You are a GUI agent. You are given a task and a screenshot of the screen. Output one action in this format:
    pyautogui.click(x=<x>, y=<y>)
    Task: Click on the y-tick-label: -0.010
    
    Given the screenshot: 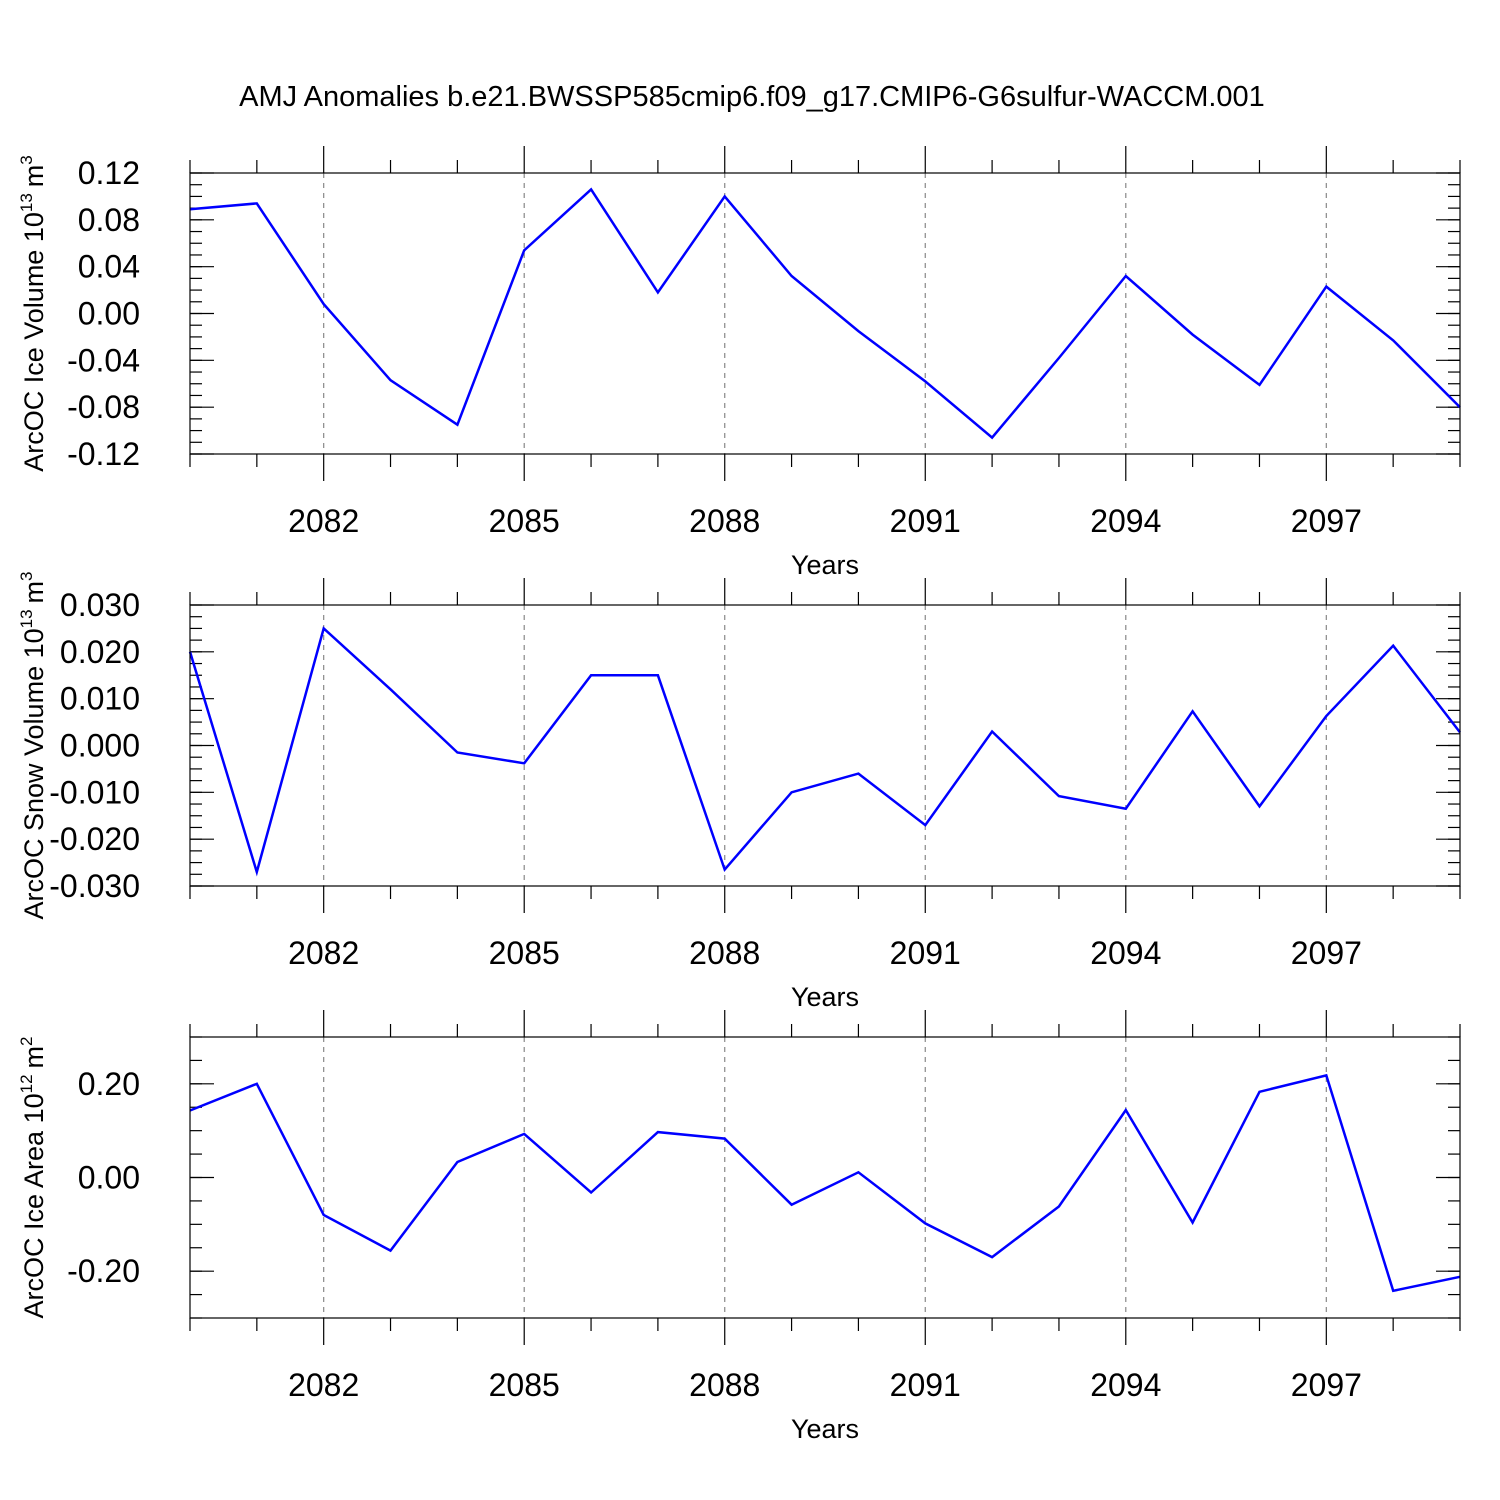 What is the action you would take?
    pyautogui.click(x=94, y=792)
    